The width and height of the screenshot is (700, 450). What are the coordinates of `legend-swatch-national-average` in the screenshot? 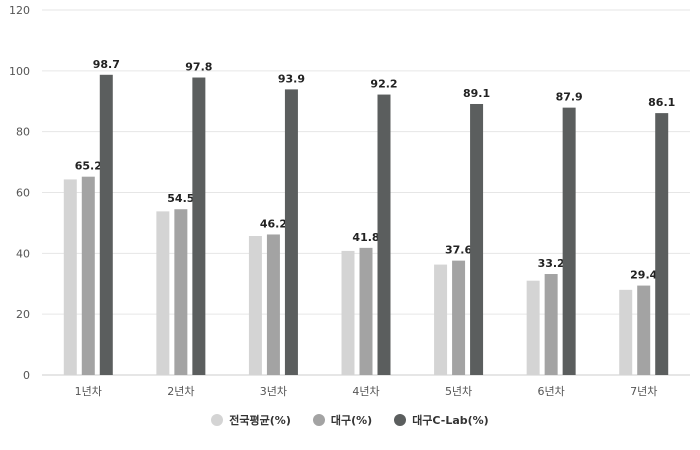 It's located at (217, 420).